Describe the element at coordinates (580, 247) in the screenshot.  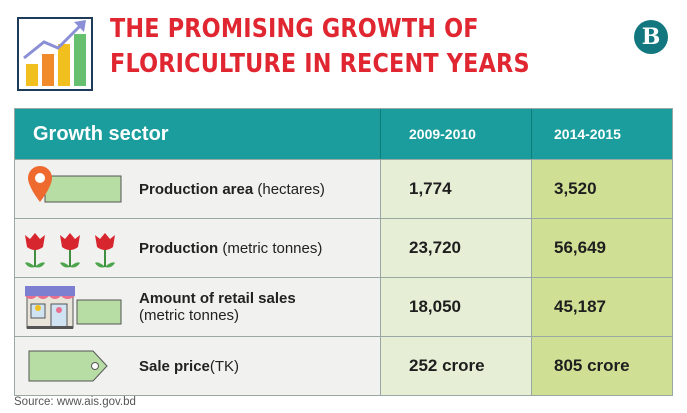
I see `value-text: 56,649` at that location.